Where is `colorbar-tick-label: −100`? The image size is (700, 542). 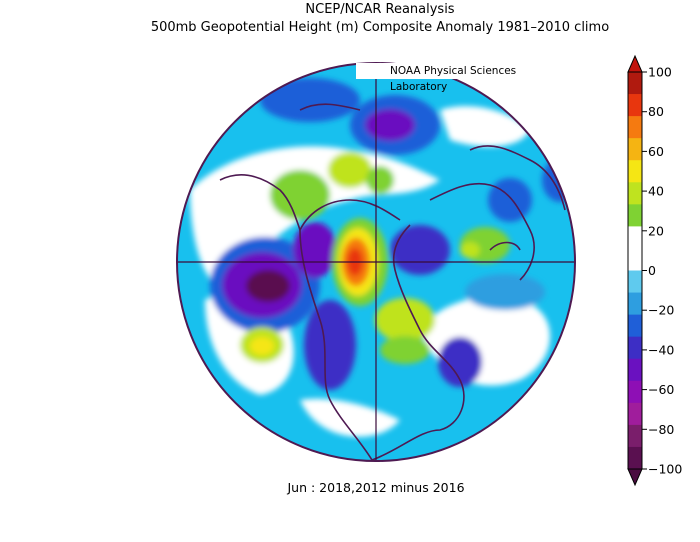
colorbar-tick-label: −100 is located at coordinates (665, 469).